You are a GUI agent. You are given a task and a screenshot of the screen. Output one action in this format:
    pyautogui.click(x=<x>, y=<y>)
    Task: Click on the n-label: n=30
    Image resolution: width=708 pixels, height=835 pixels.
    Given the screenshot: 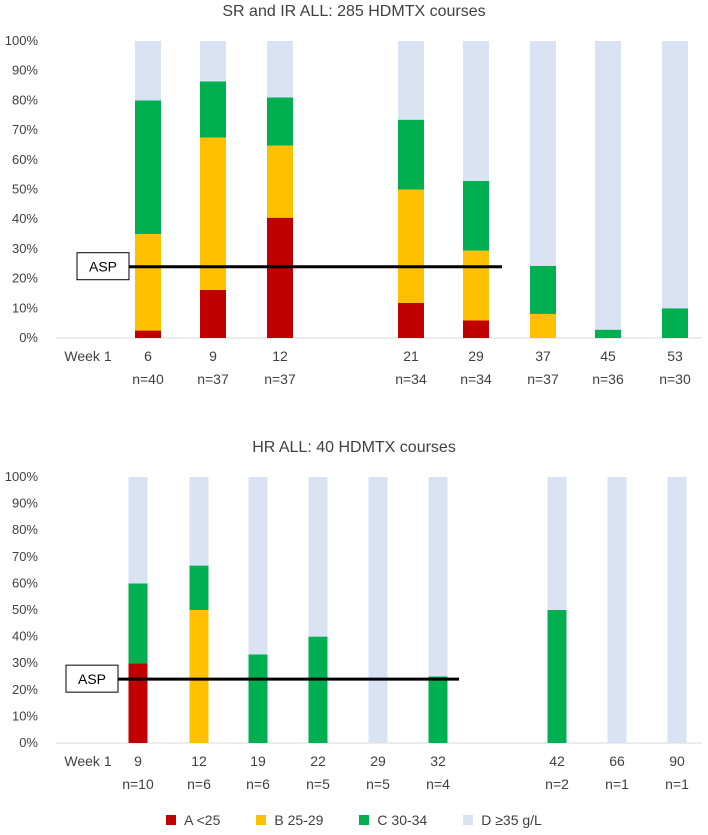 What is the action you would take?
    pyautogui.click(x=675, y=379)
    